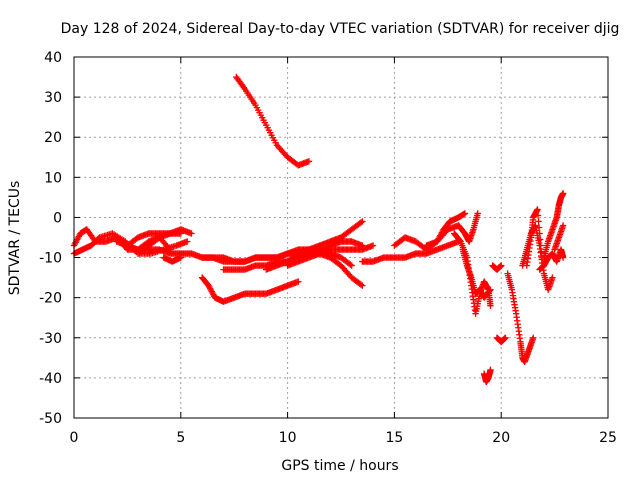  I want to click on y-tick-label: 20, so click(53, 138).